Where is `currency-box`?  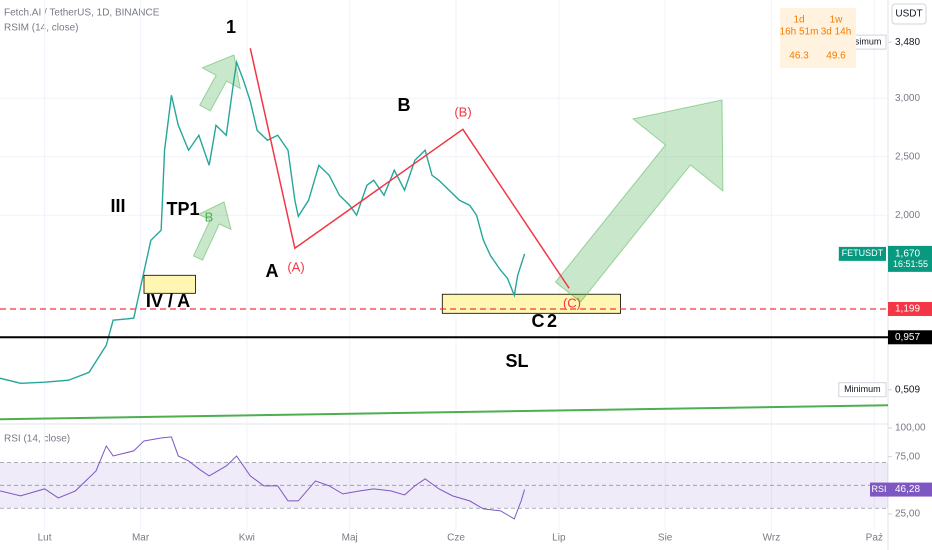
currency-box is located at coordinates (909, 14).